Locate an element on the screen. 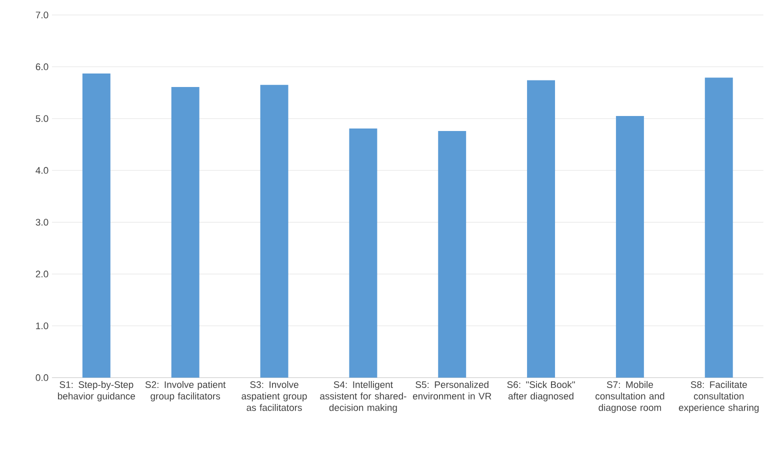 This screenshot has height=458, width=767. y-tick-label: 7.0 is located at coordinates (42, 15).